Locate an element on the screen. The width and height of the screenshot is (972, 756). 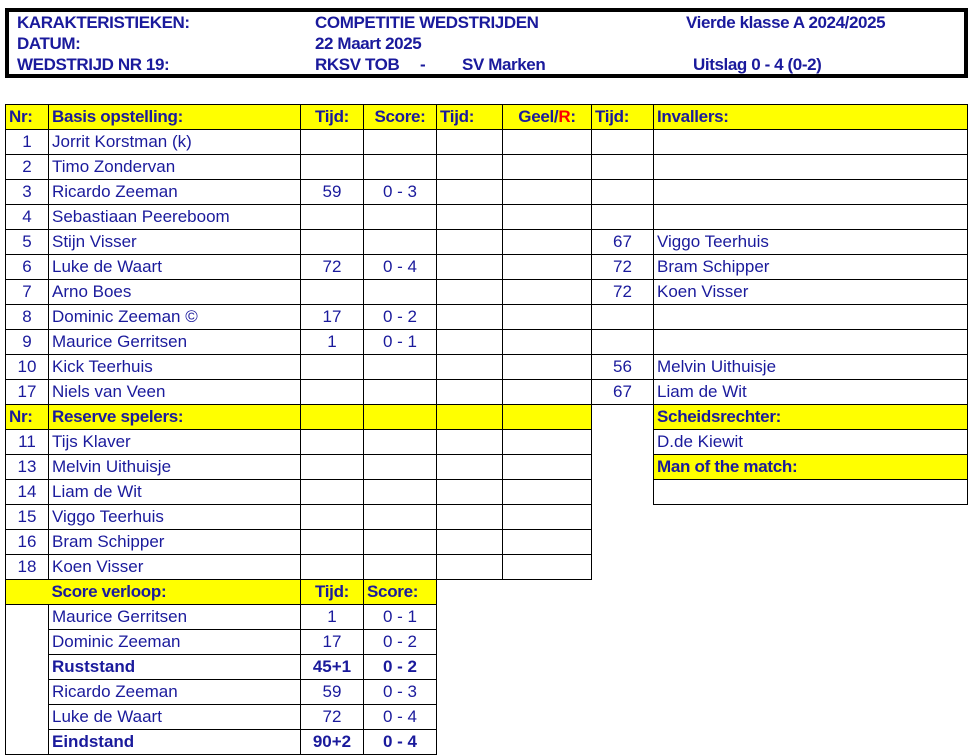
player-name: Viggo Teerhuis is located at coordinates (174, 517).